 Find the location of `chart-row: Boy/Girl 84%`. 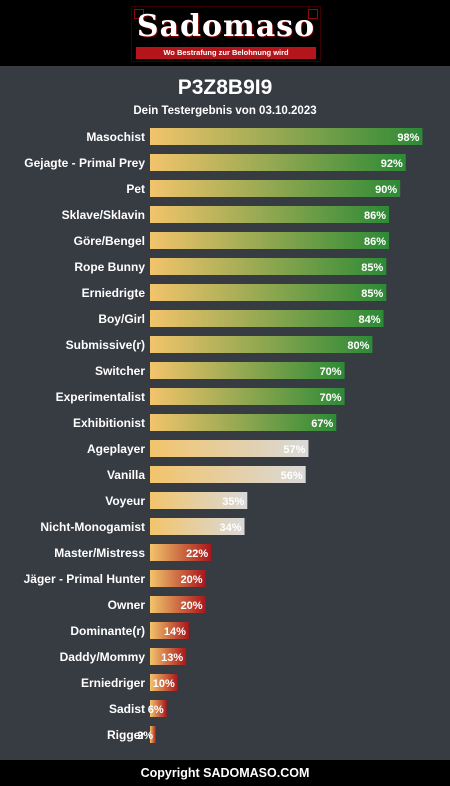

chart-row: Boy/Girl 84% is located at coordinates (241, 318).